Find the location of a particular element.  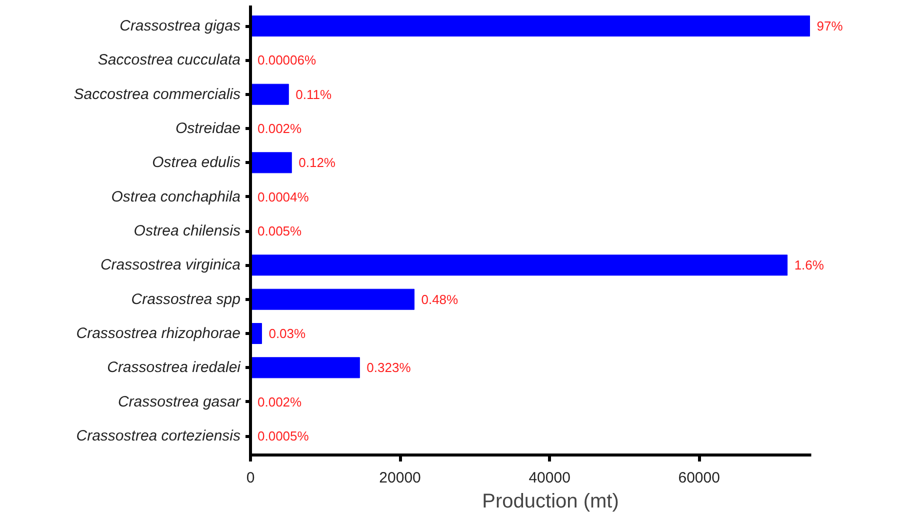

x-axis-title: Production (mt) is located at coordinates (550, 501).